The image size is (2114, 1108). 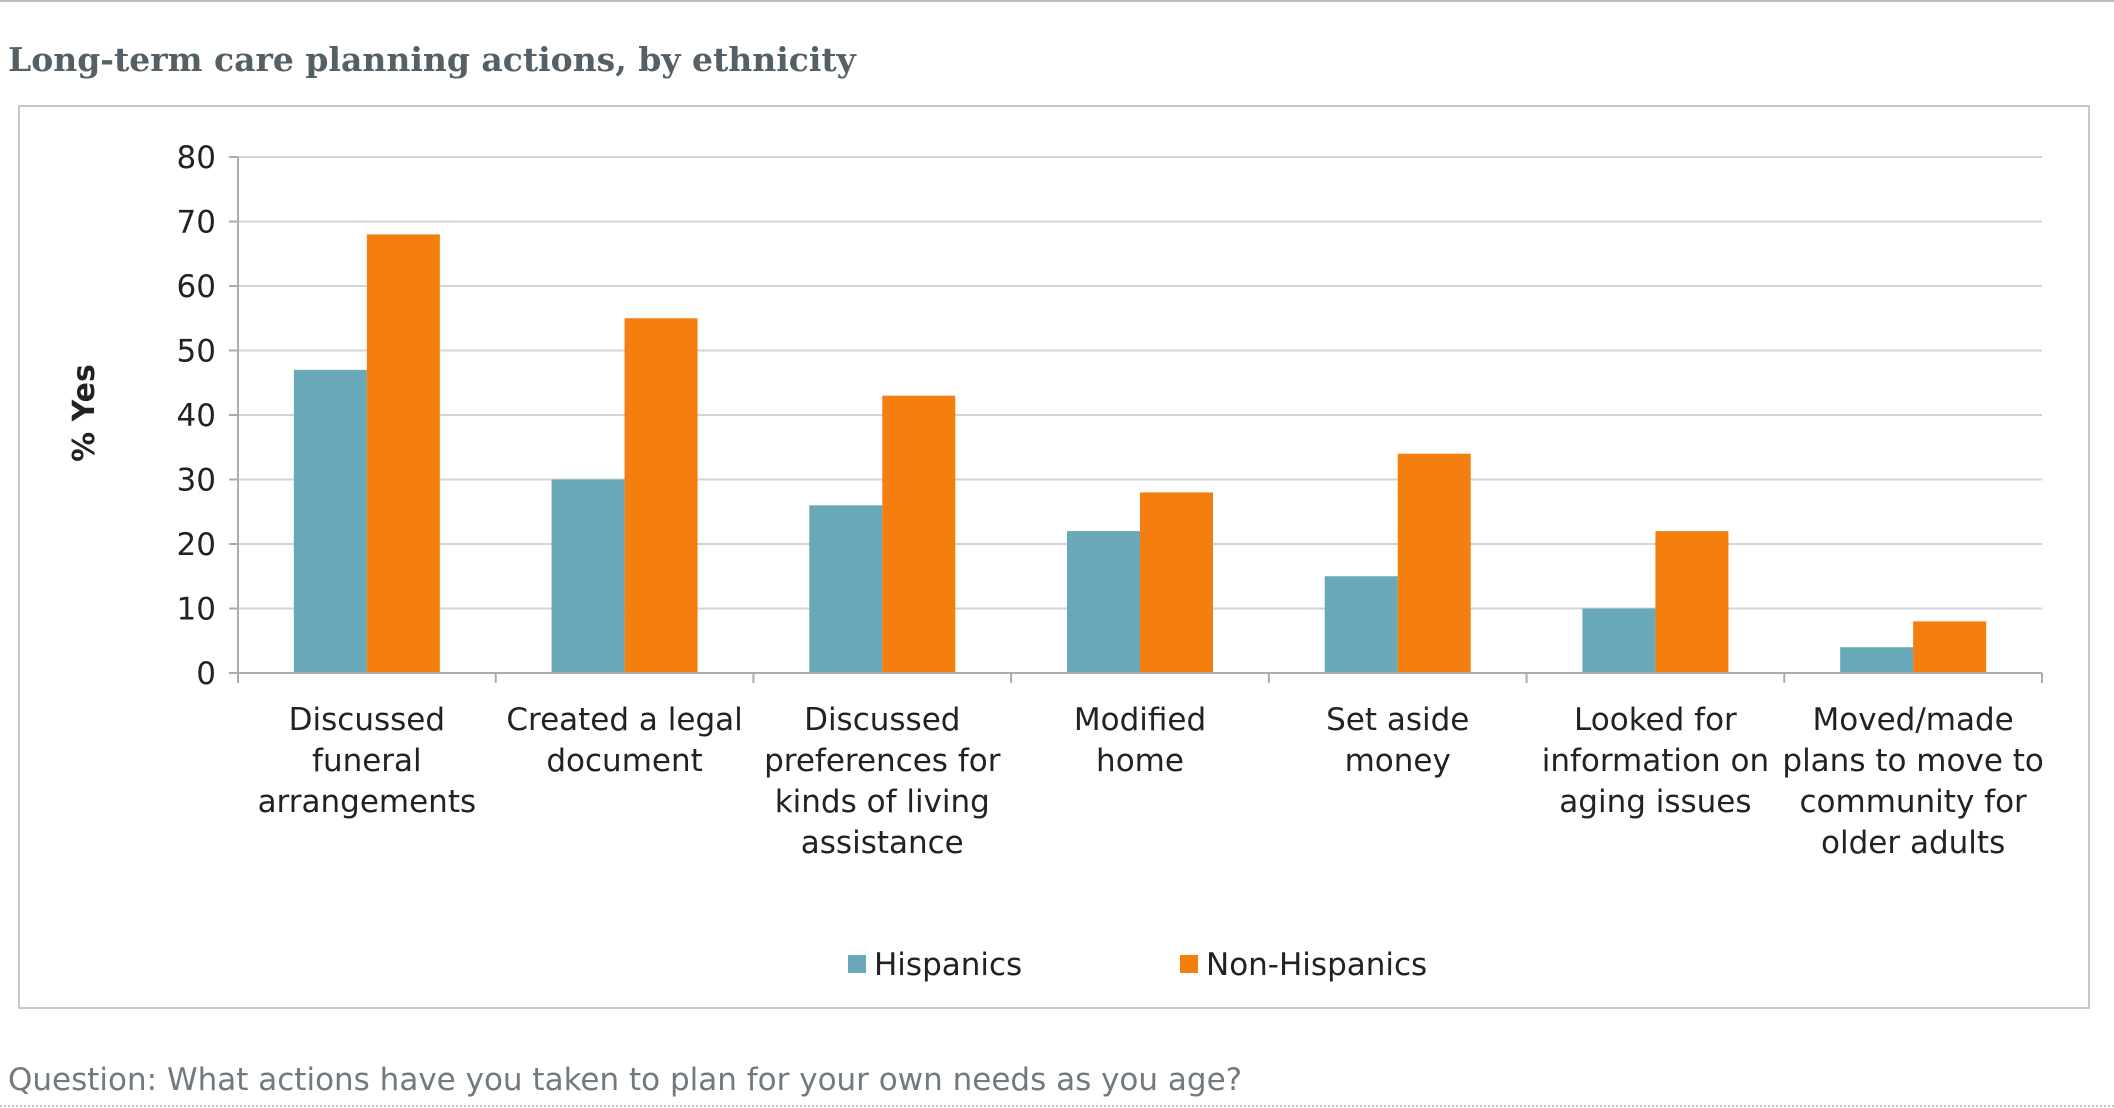 What do you see at coordinates (1912, 761) in the screenshot?
I see `x-category-label-line: plans to move to` at bounding box center [1912, 761].